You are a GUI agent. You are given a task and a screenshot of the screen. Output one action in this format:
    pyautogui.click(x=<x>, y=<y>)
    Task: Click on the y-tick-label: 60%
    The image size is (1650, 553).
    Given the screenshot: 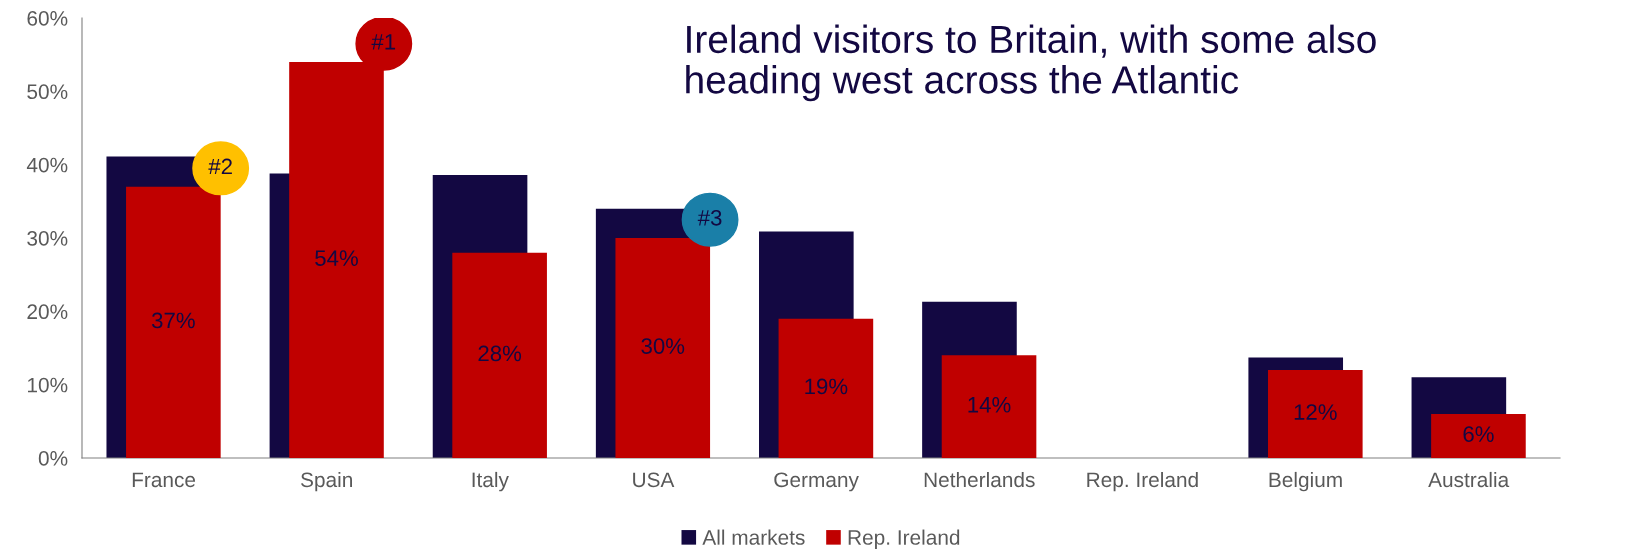 What is the action you would take?
    pyautogui.click(x=47, y=18)
    